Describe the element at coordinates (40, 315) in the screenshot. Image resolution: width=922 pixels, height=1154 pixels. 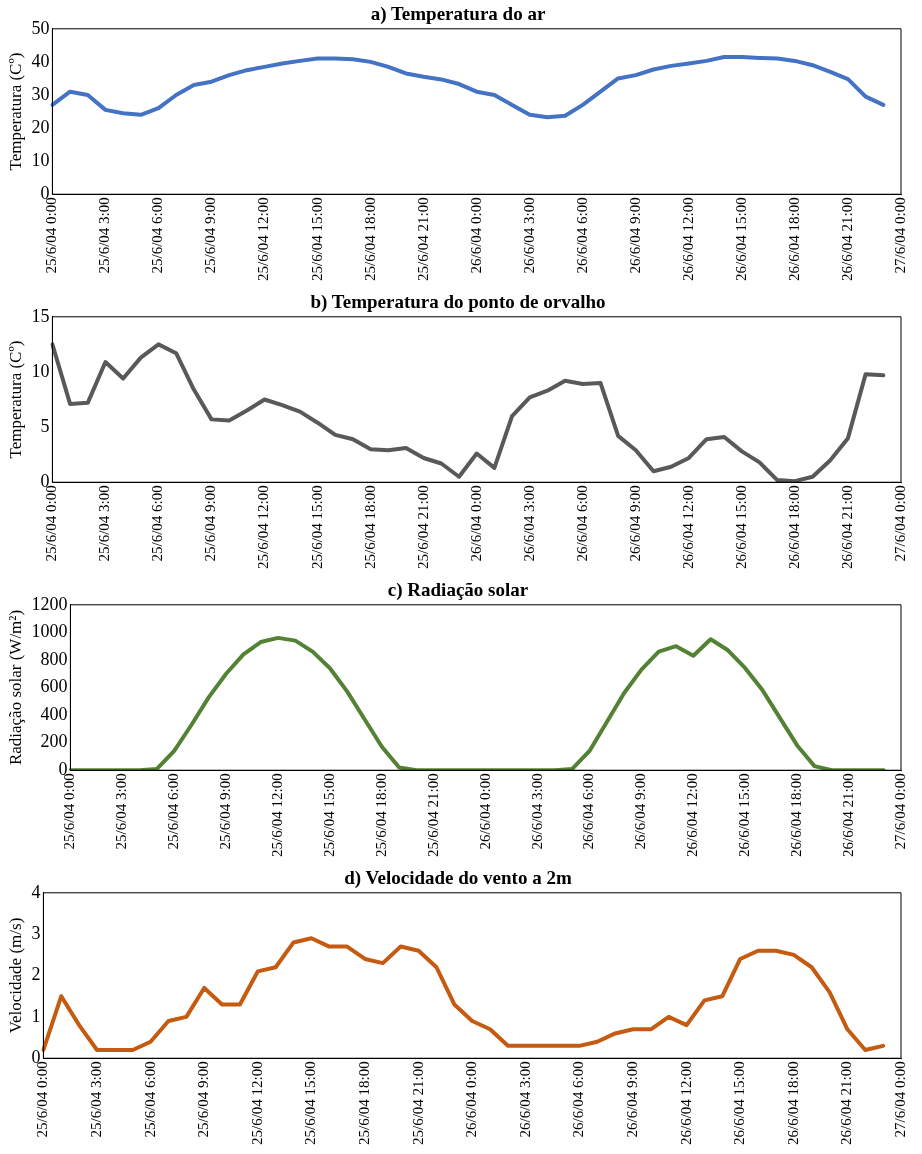
I see `y-tick-label: 15` at that location.